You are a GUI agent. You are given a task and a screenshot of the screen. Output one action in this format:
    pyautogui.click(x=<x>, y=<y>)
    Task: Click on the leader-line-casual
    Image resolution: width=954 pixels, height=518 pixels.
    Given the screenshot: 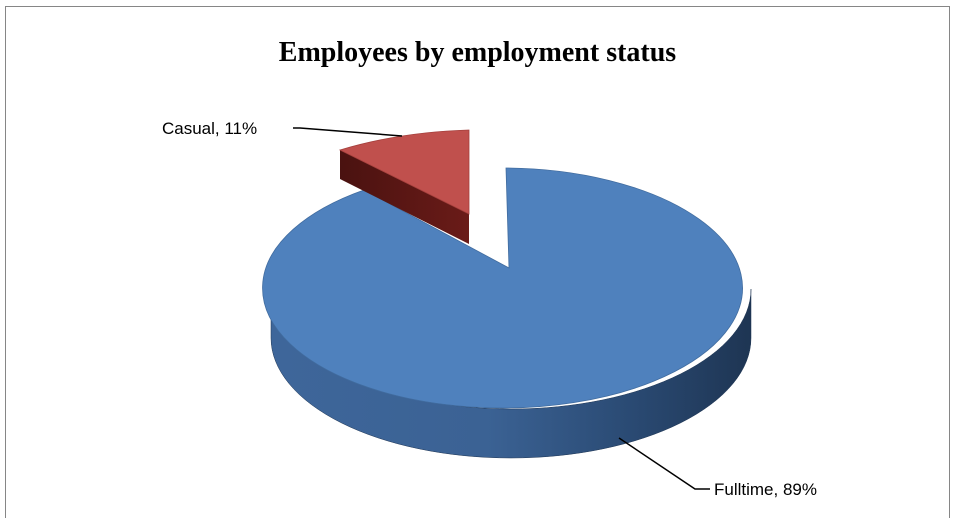 What is the action you would take?
    pyautogui.click(x=348, y=132)
    